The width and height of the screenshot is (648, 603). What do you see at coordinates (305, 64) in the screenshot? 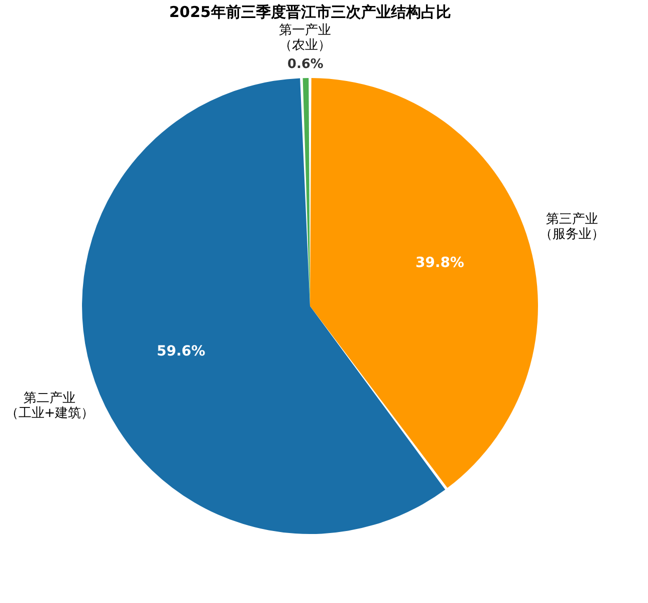
I see `data-label: 0.6%` at bounding box center [305, 64].